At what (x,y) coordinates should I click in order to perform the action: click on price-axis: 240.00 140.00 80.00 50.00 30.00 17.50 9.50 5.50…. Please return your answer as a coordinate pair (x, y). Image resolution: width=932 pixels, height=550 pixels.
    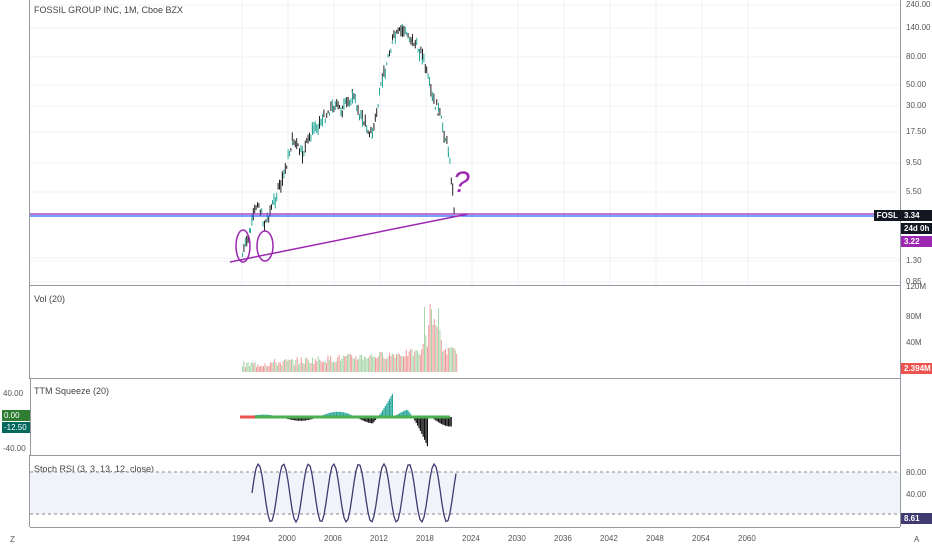
    Looking at the image, I should click on (902, 263).